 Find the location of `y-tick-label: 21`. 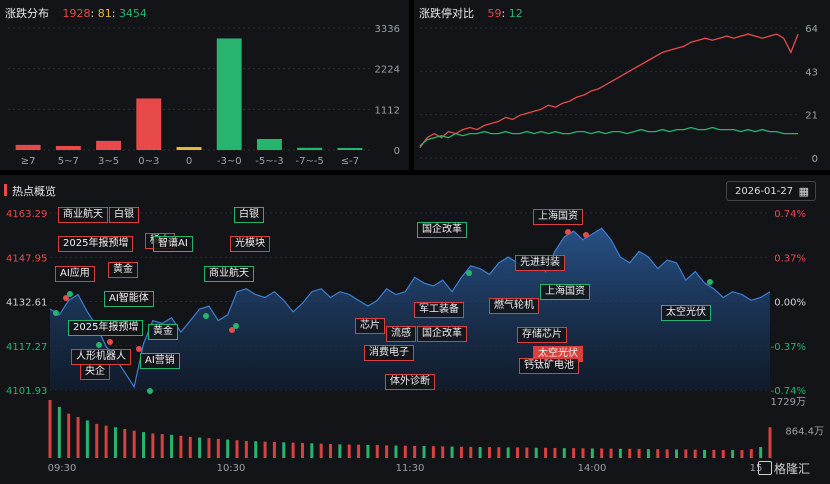

y-tick-label: 21 is located at coordinates (811, 116).